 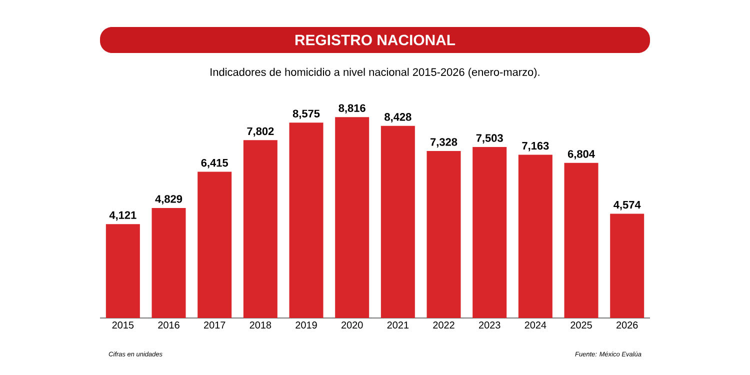 I want to click on x-tick-label: 2018, so click(x=261, y=325).